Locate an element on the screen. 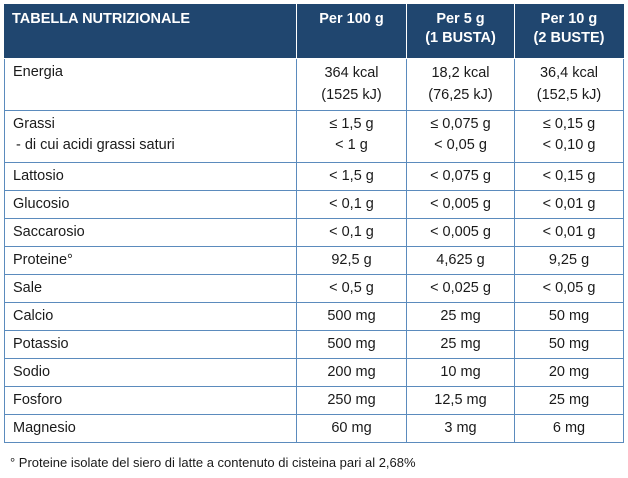 This screenshot has width=628, height=478. table-row-fosforo: Fosforo 250 mg 12,5 mg 25 mg is located at coordinates (314, 400).